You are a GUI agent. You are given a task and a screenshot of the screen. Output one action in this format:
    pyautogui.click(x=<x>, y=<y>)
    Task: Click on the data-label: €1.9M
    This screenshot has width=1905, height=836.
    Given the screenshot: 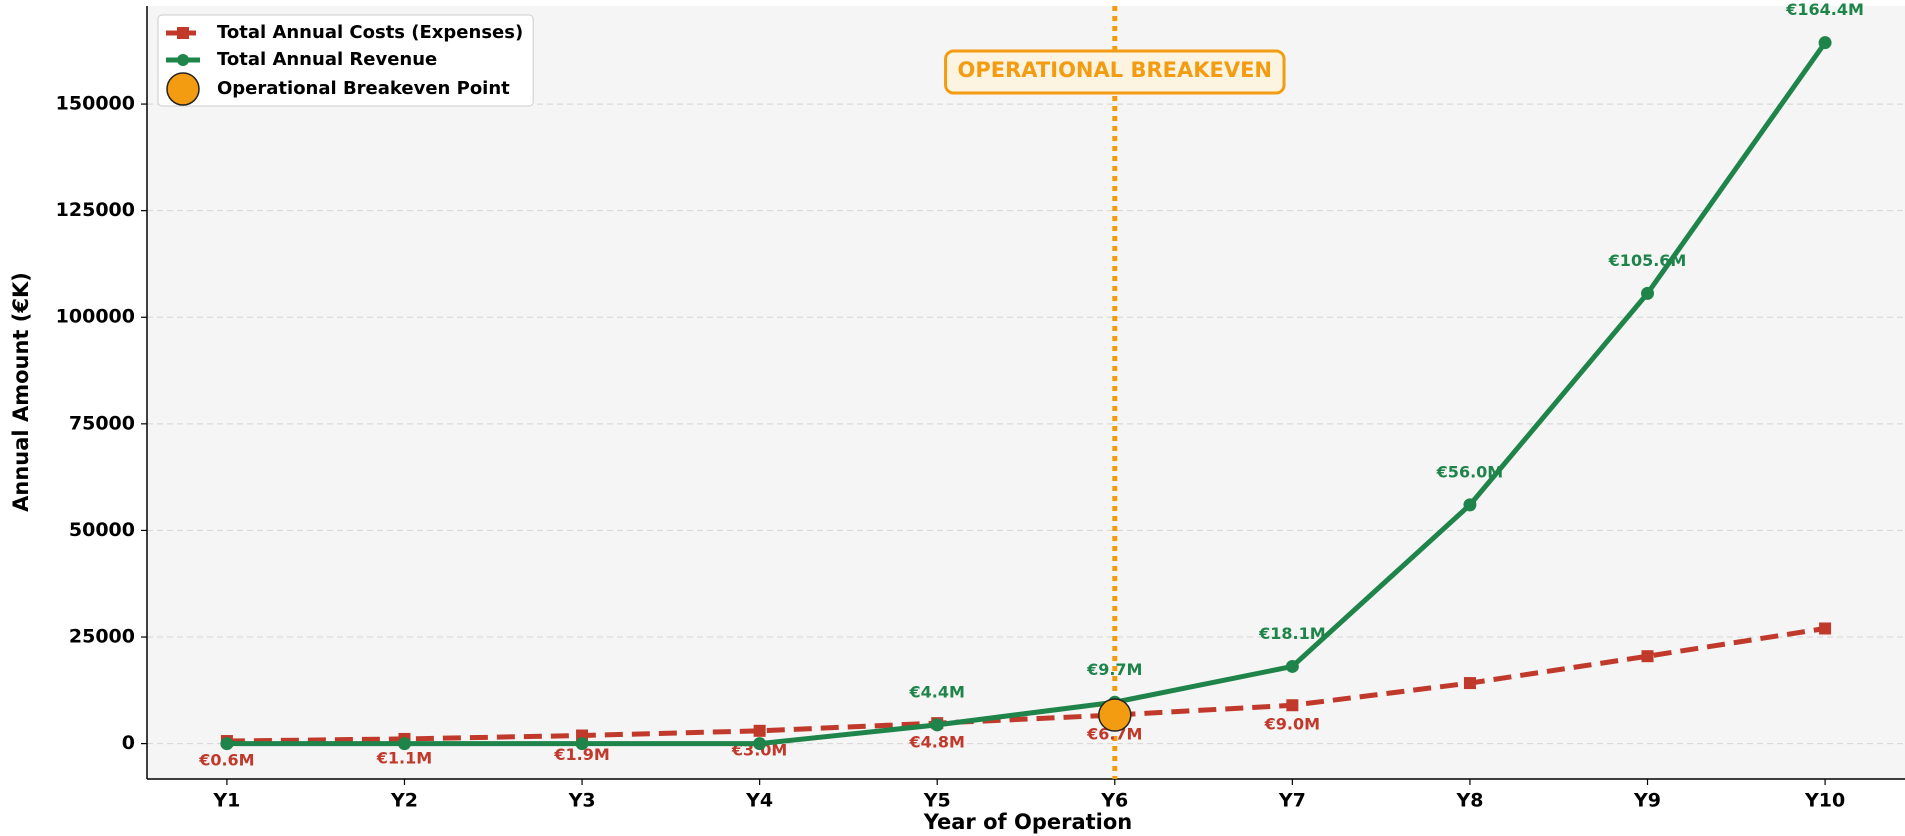 What is the action you would take?
    pyautogui.click(x=581, y=754)
    